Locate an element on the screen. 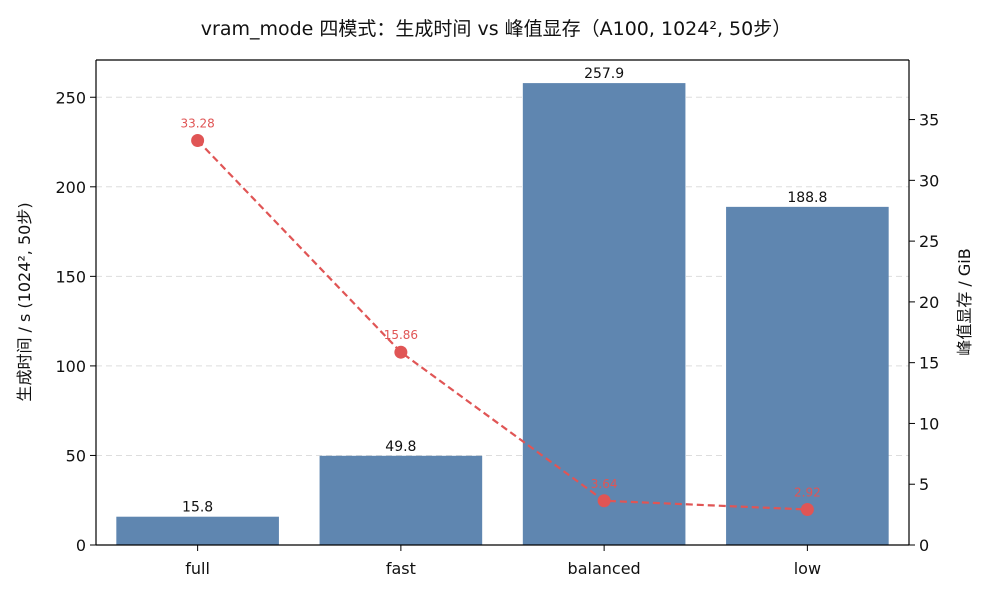  memory-value-label: 15.86 is located at coordinates (401, 335).